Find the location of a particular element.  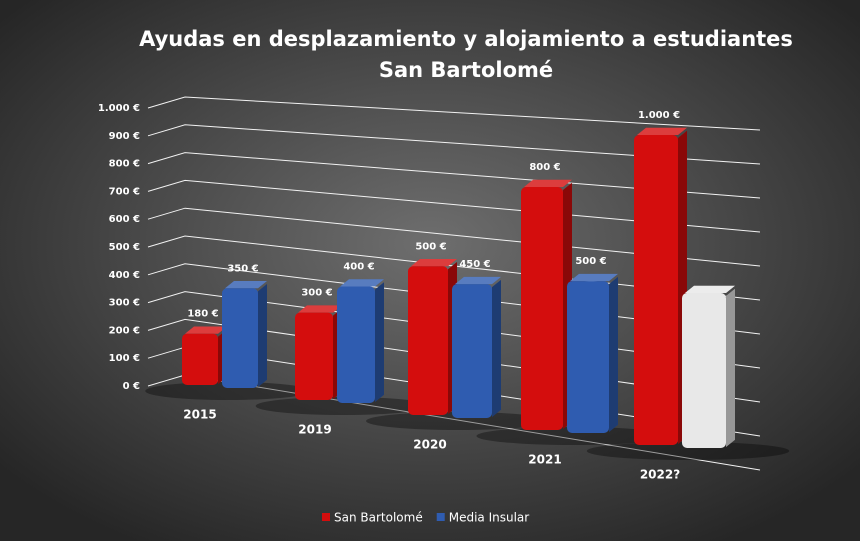

x-tick-label: 2022? is located at coordinates (660, 475).